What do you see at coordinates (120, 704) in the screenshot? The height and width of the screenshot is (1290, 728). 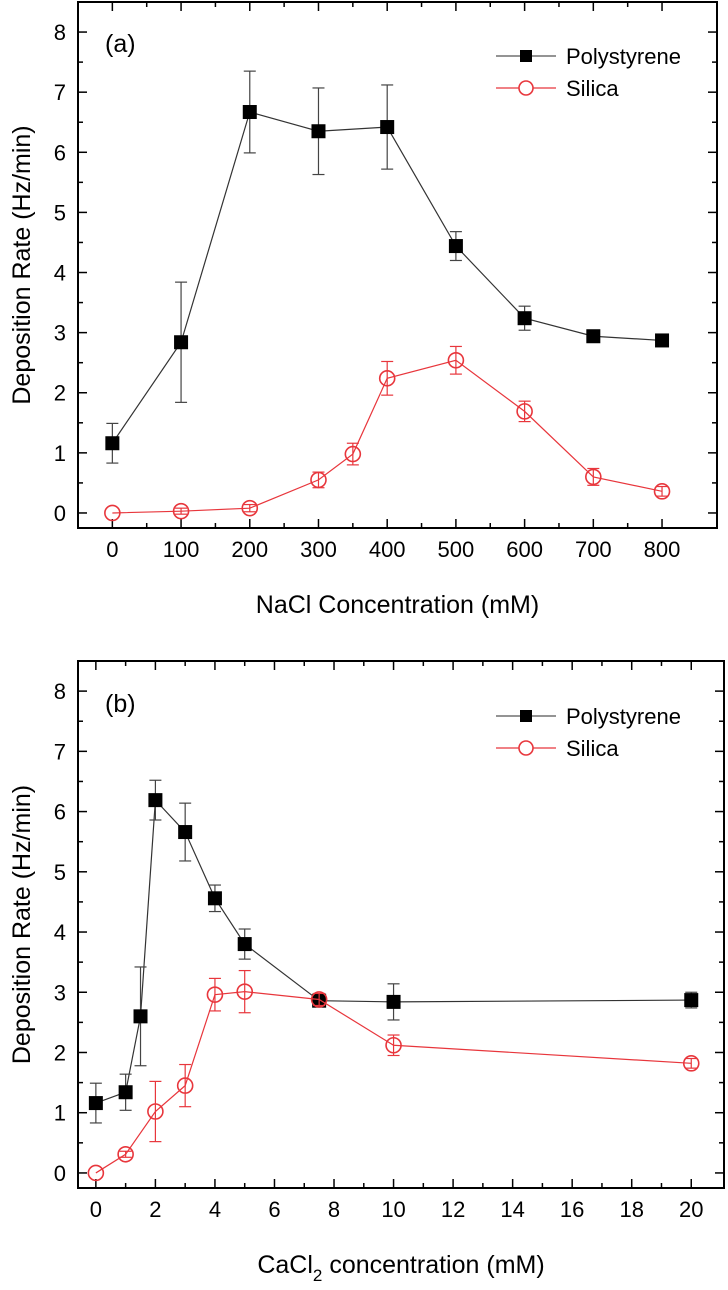 I see `panel-label: (b)` at bounding box center [120, 704].